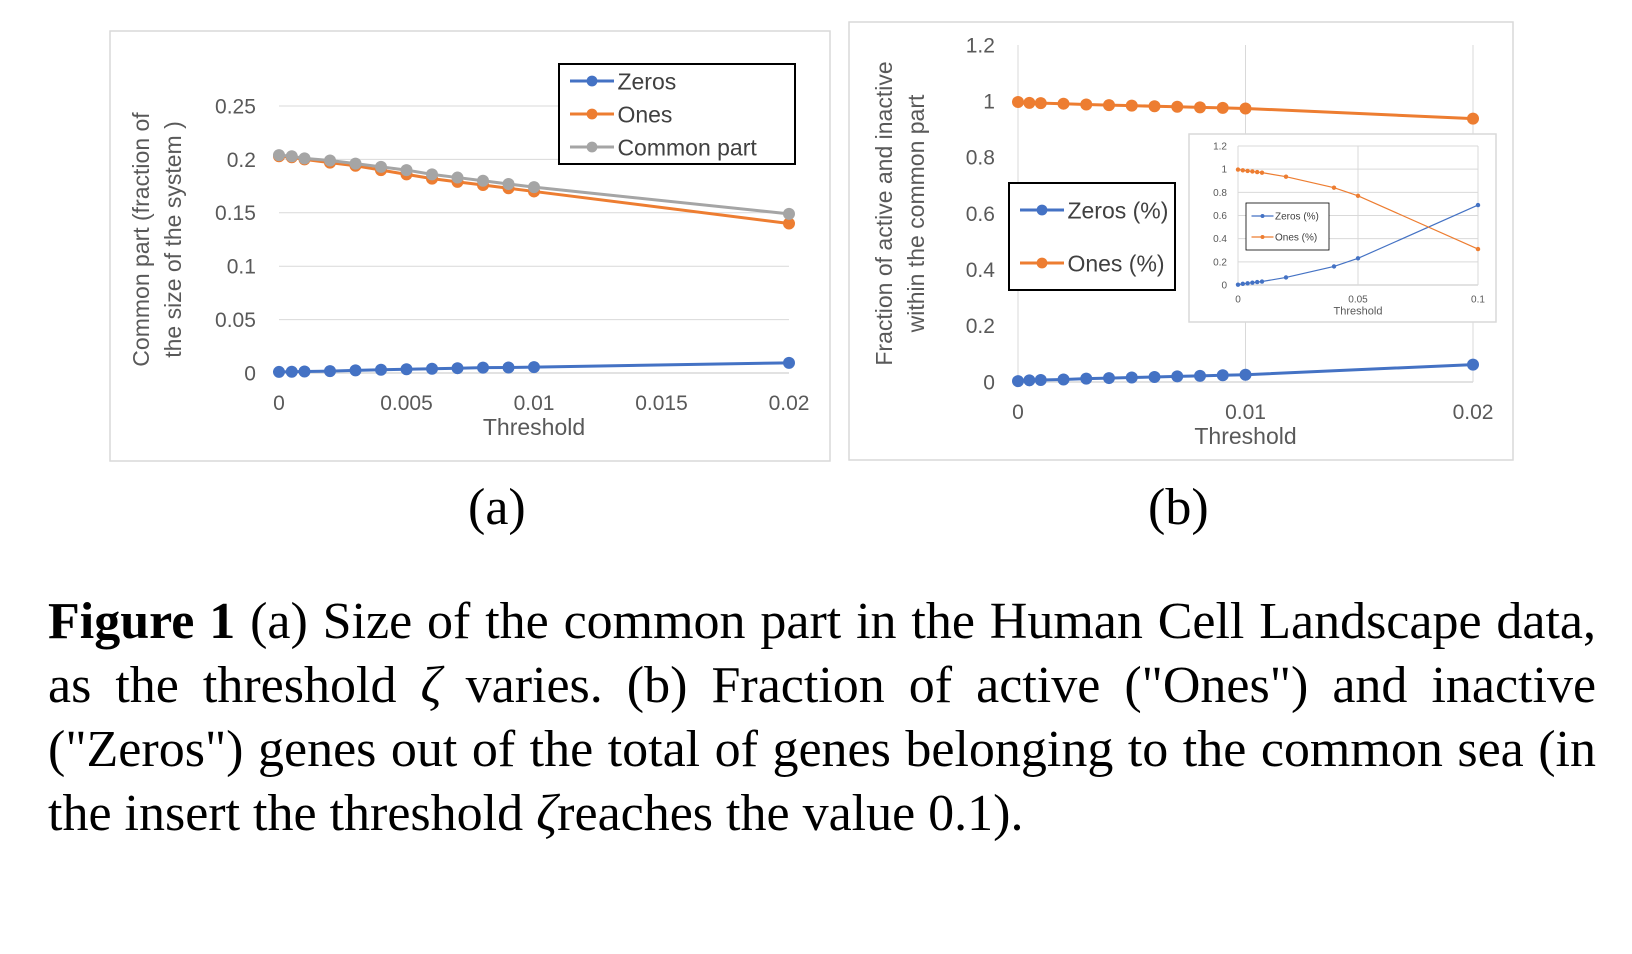  Describe the element at coordinates (250, 373) in the screenshot. I see `chart-a-ytick-label-0: 0` at that location.